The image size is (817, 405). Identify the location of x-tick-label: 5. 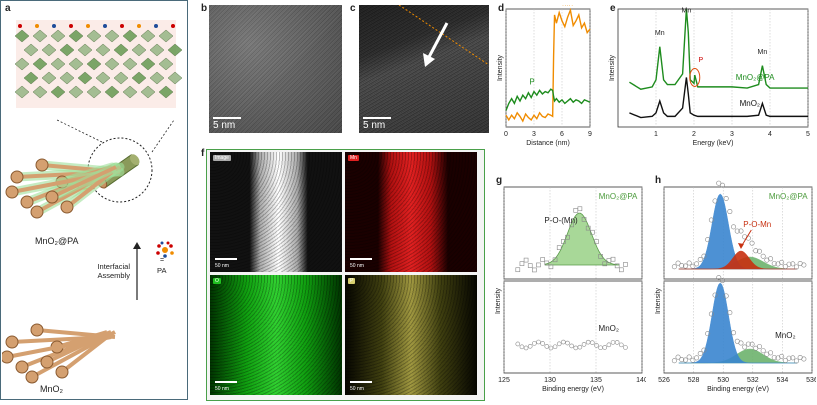
(808, 134).